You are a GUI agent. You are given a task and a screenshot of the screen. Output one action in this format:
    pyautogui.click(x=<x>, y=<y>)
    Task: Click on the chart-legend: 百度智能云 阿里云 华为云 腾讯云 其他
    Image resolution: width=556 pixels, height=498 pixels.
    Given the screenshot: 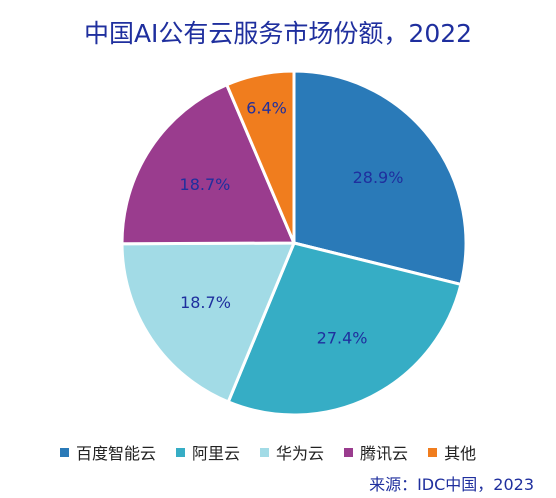 What is the action you would take?
    pyautogui.click(x=300, y=452)
    